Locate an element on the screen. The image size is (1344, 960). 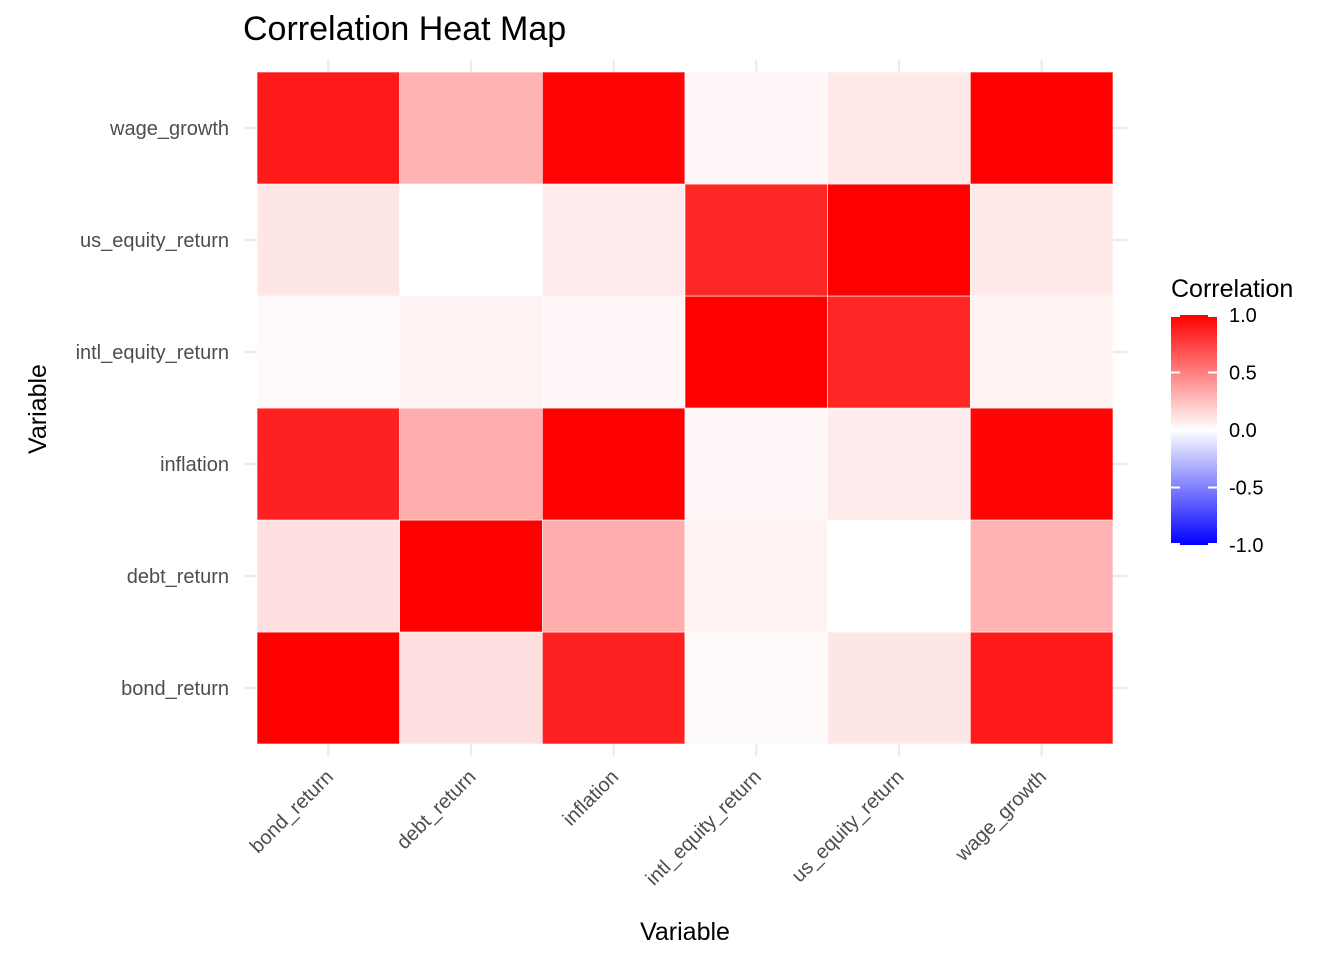
legend-label: -0.5 is located at coordinates (1246, 489).